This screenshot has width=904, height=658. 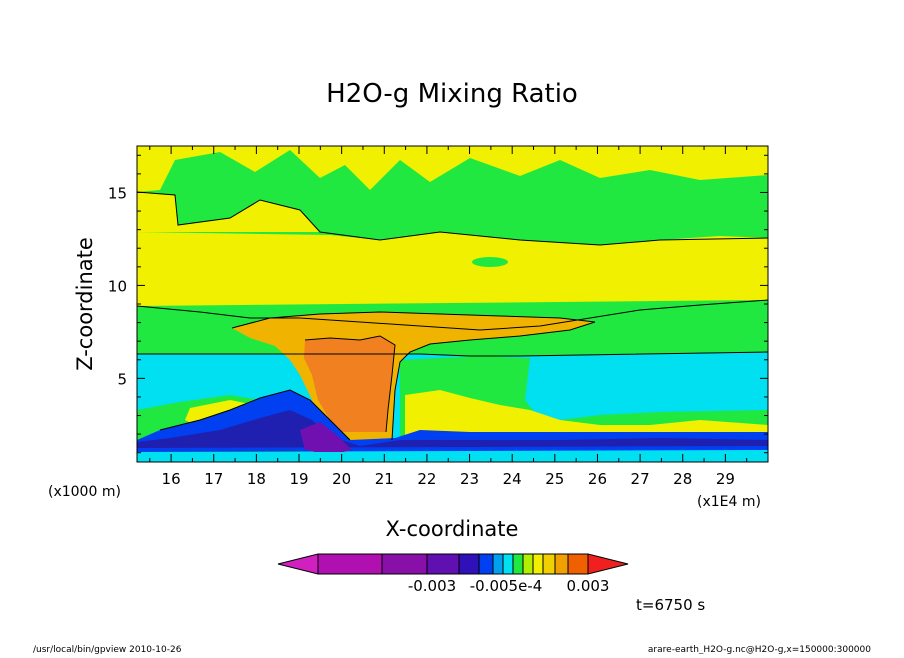 What do you see at coordinates (122, 379) in the screenshot?
I see `y-tick-label: 5` at bounding box center [122, 379].